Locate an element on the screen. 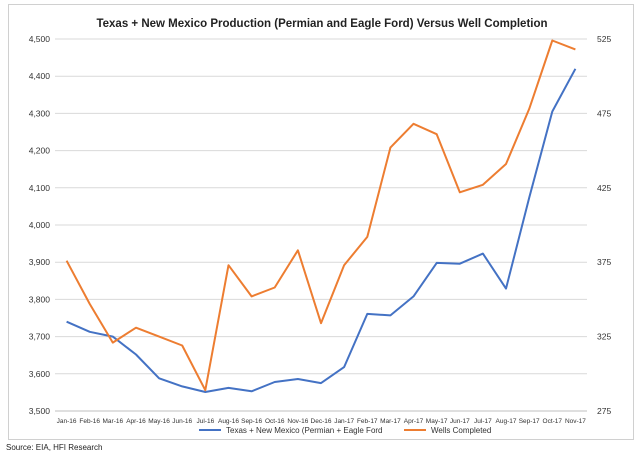  y-right-tick-label: 275 is located at coordinates (604, 411).